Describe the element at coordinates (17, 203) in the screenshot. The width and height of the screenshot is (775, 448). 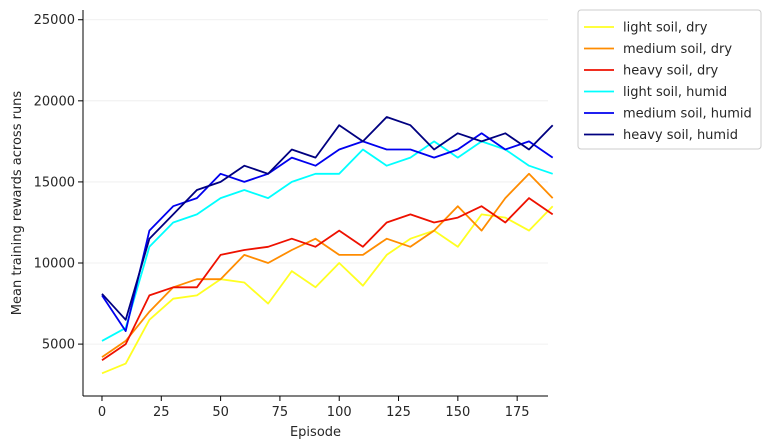
I see `y-axis-label: Mean training rewards across runs` at that location.